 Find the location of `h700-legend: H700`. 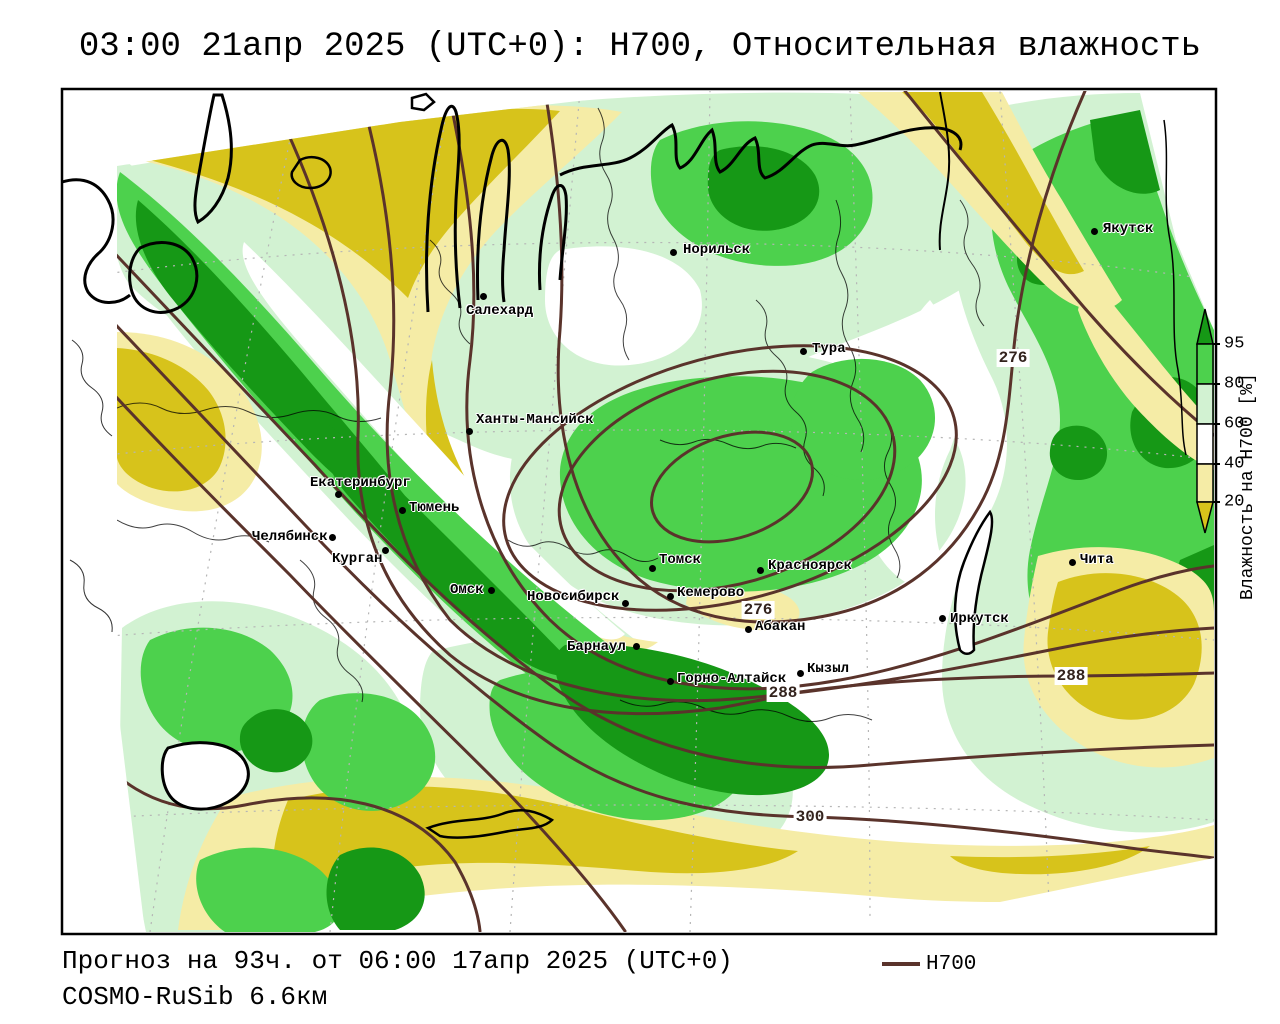

h700-legend: H700 is located at coordinates (929, 964).